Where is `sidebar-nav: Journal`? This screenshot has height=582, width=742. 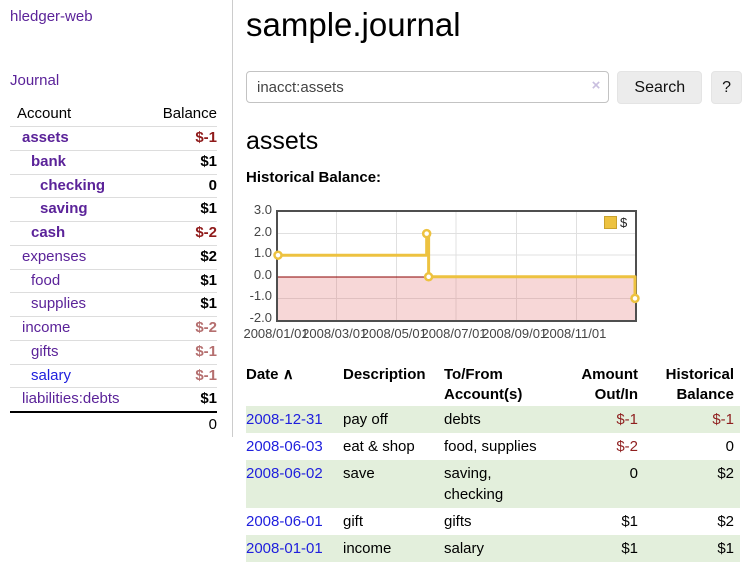 sidebar-nav: Journal is located at coordinates (113, 80).